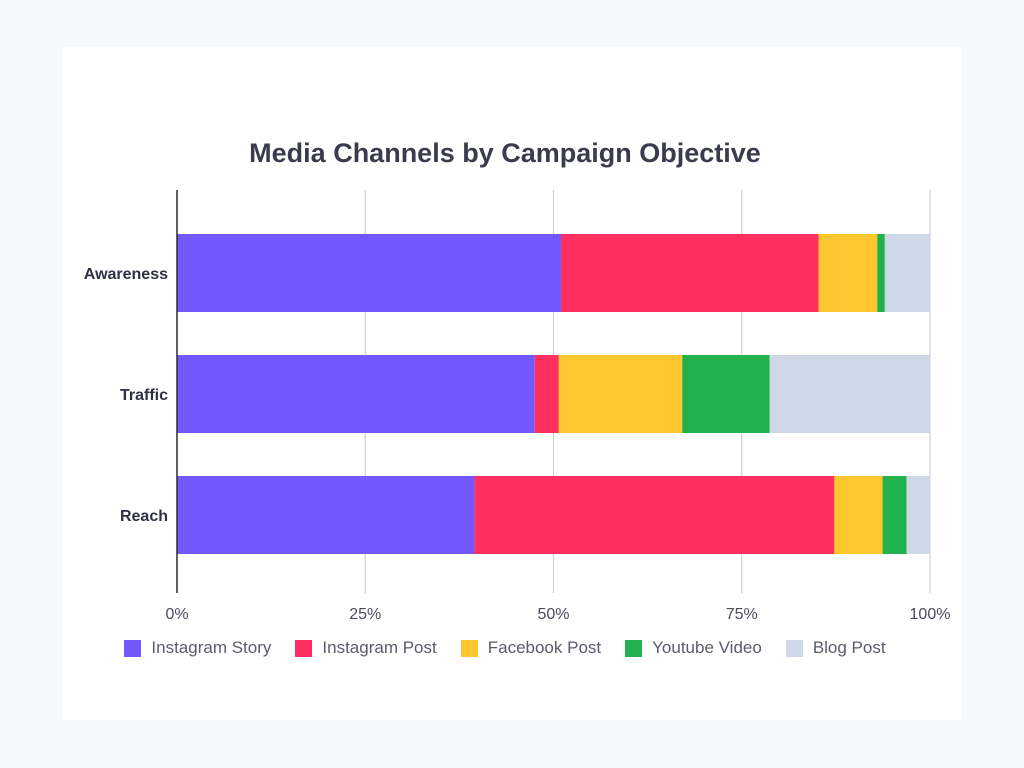  I want to click on legend-label: Blog Post, so click(849, 647).